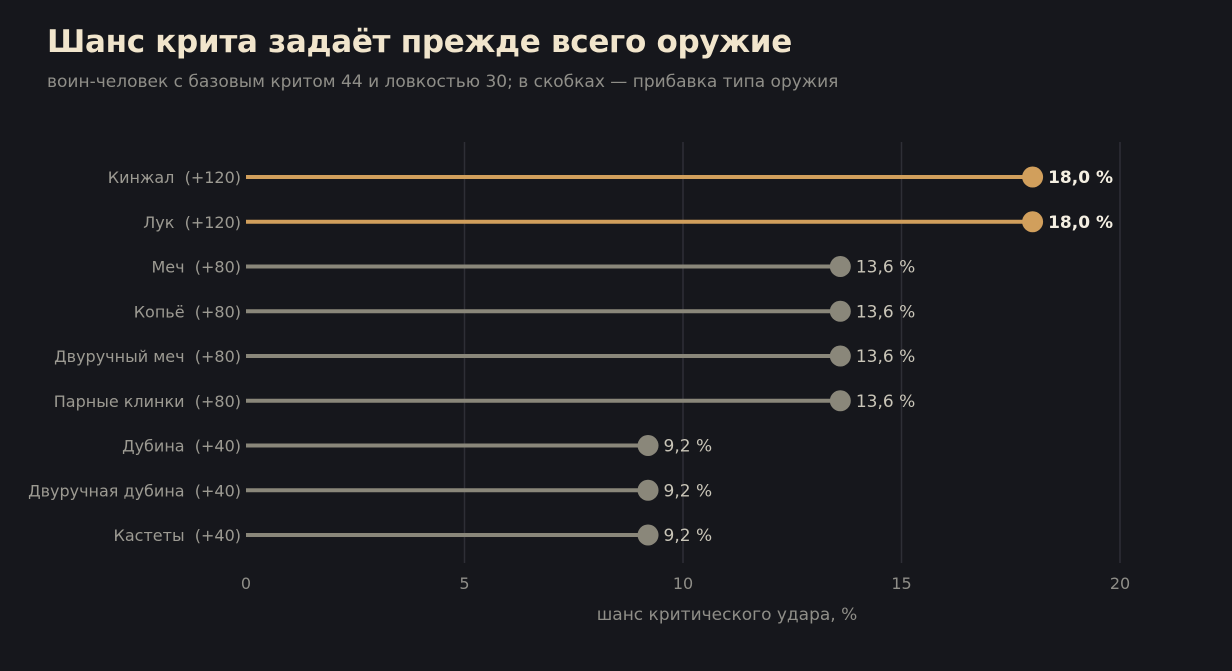  I want to click on x-axis-ticks: 0 5 10 15 20, so click(685, 583).